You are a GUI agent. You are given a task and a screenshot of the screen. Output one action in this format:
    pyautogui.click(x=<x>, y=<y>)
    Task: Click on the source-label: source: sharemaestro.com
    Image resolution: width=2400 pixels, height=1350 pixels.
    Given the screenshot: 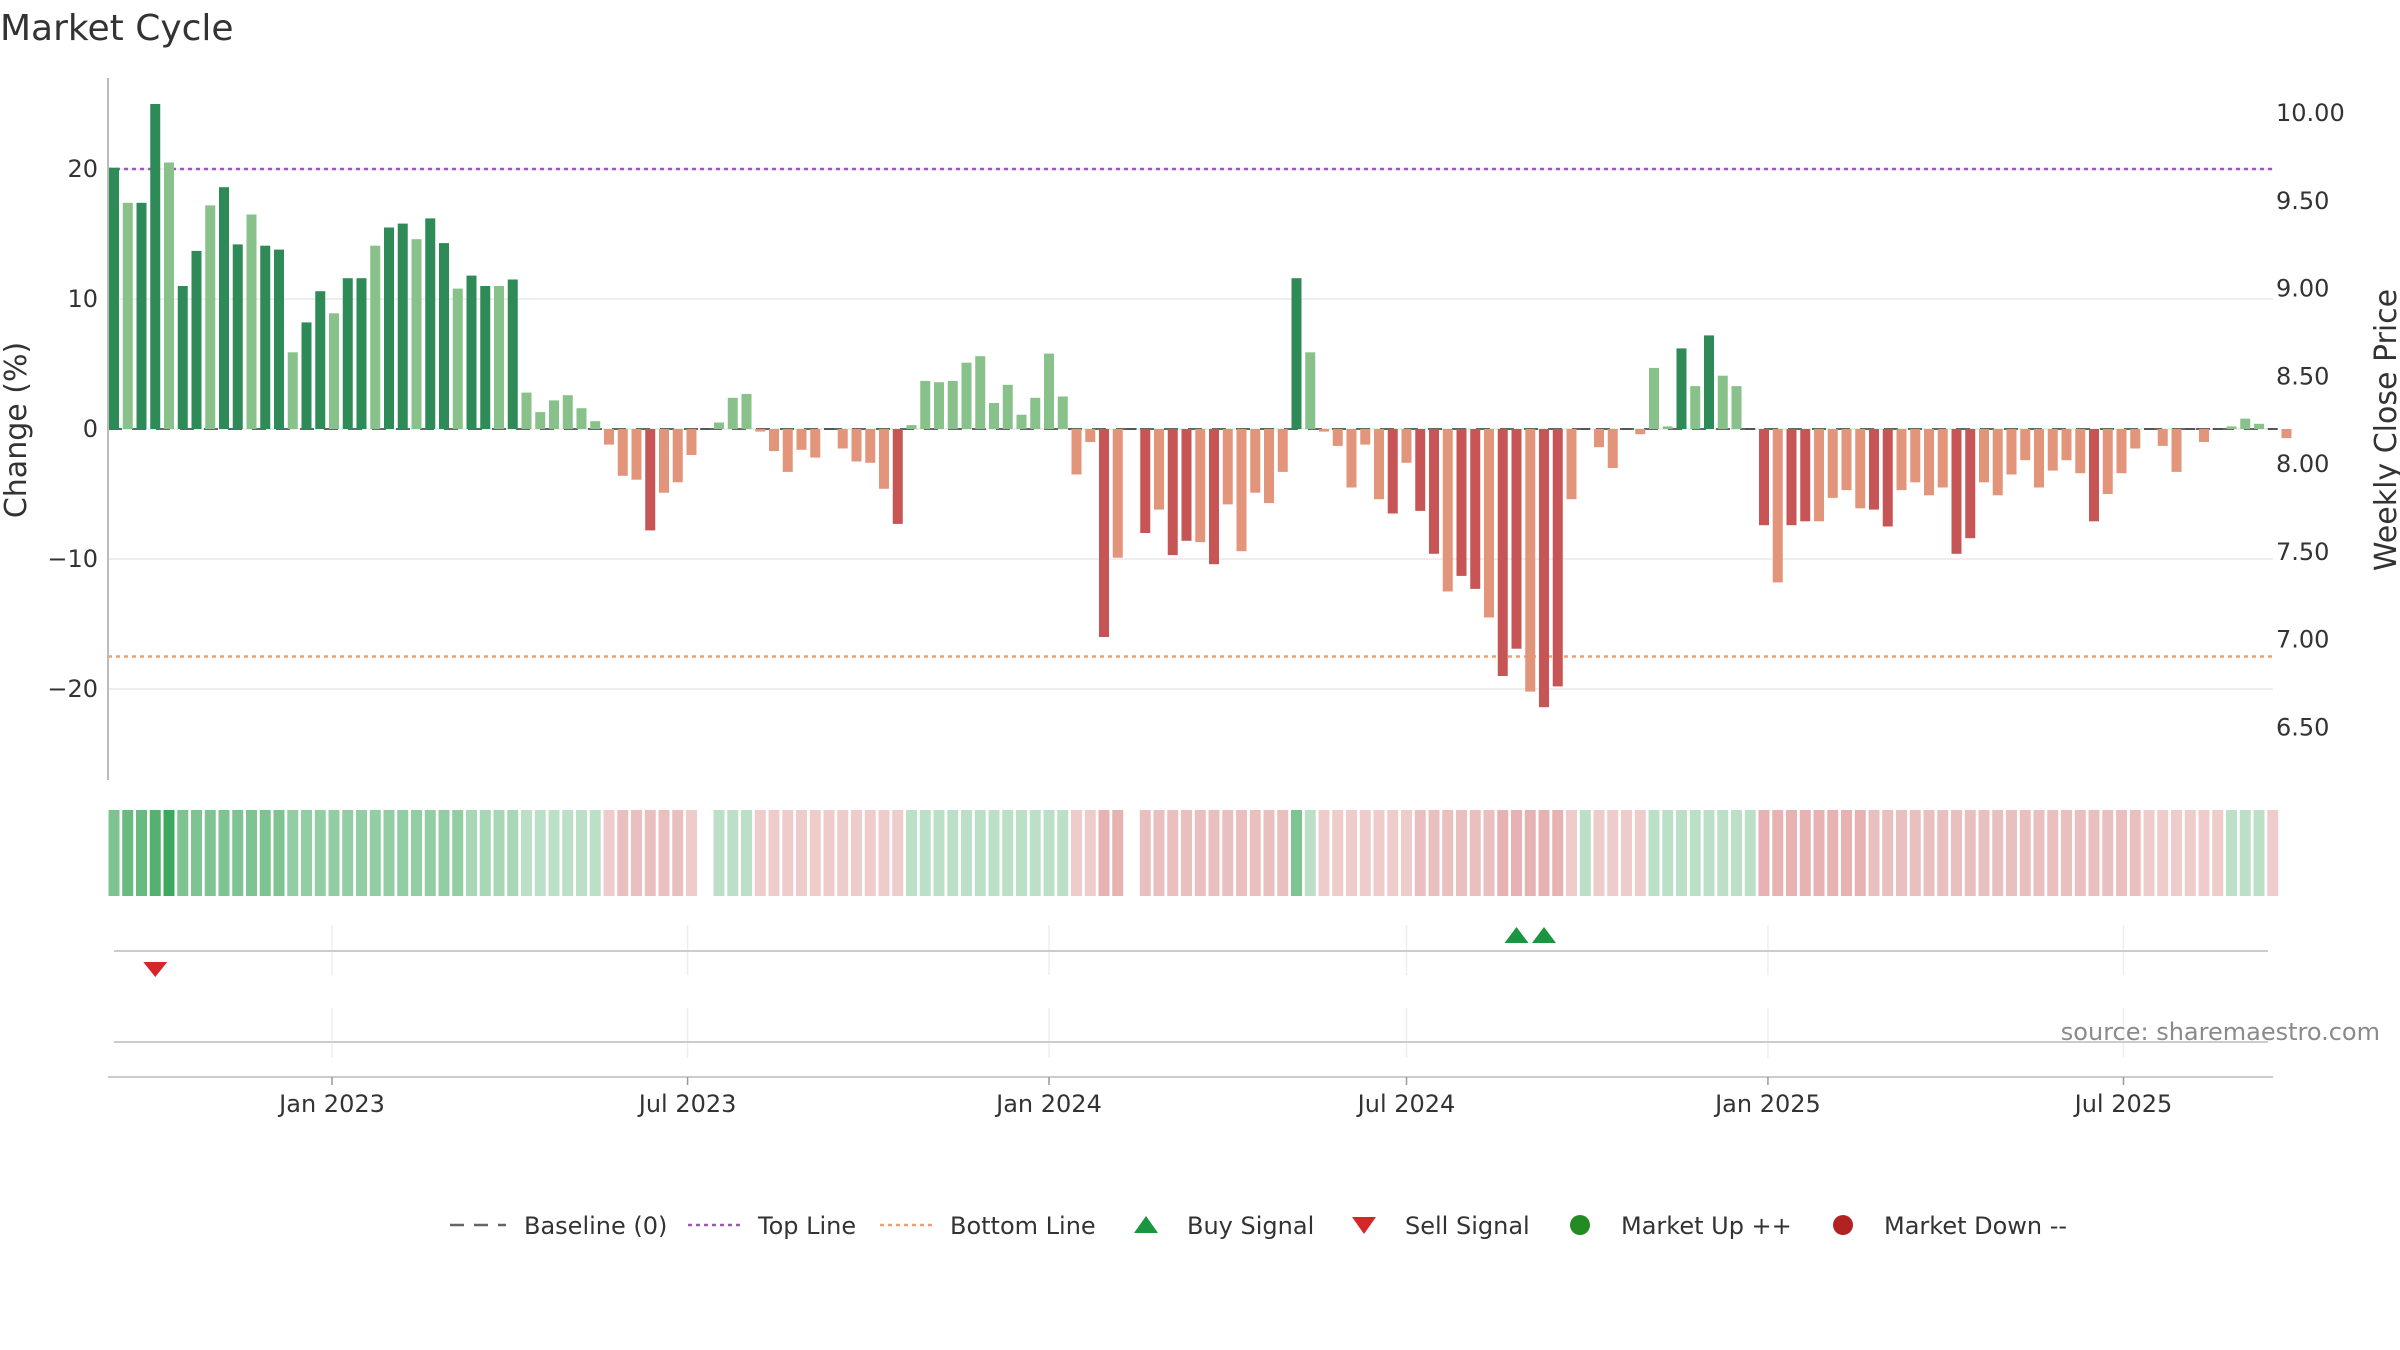 What is the action you would take?
    pyautogui.click(x=2220, y=1032)
    